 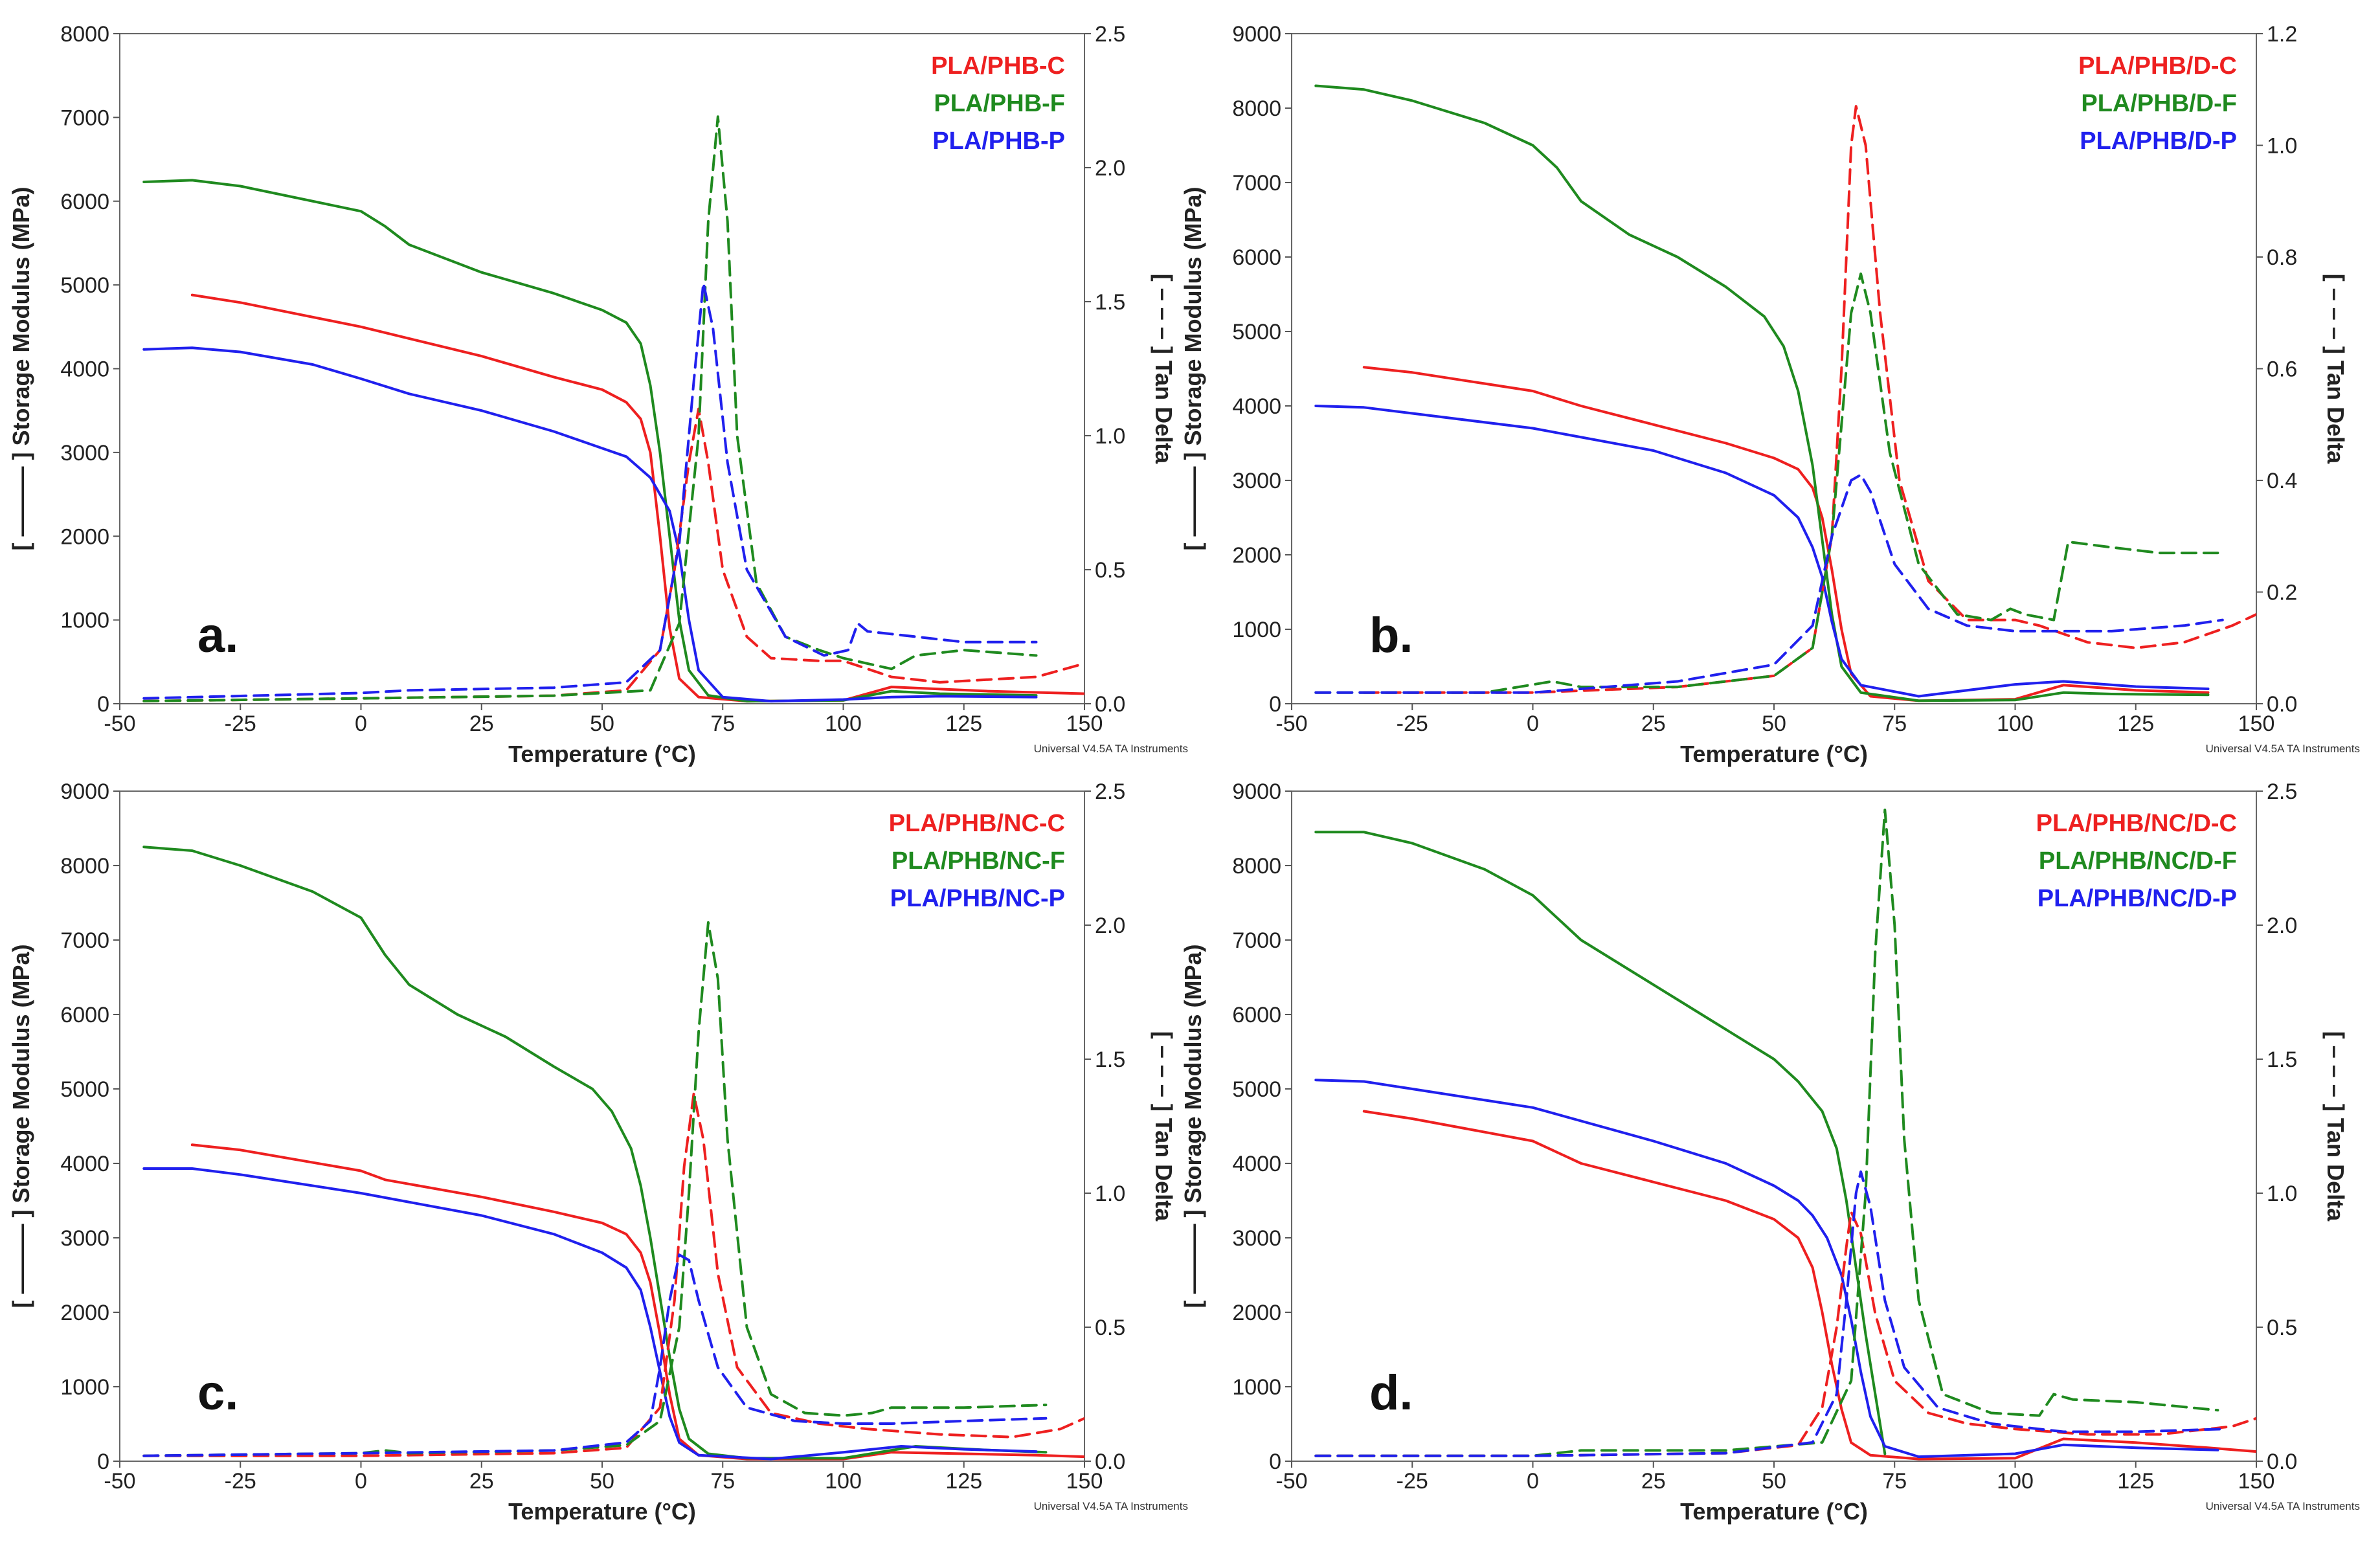 What do you see at coordinates (1391, 1392) in the screenshot?
I see `panel-label: d.` at bounding box center [1391, 1392].